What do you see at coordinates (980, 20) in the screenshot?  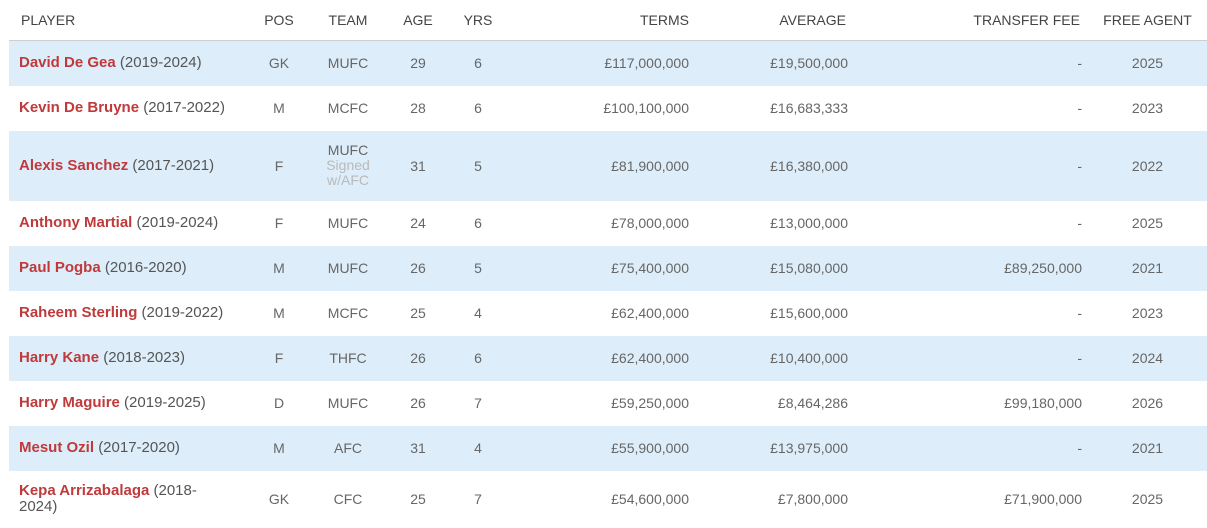 I see `column-header-transfer-fee: TRANSFER FEE` at bounding box center [980, 20].